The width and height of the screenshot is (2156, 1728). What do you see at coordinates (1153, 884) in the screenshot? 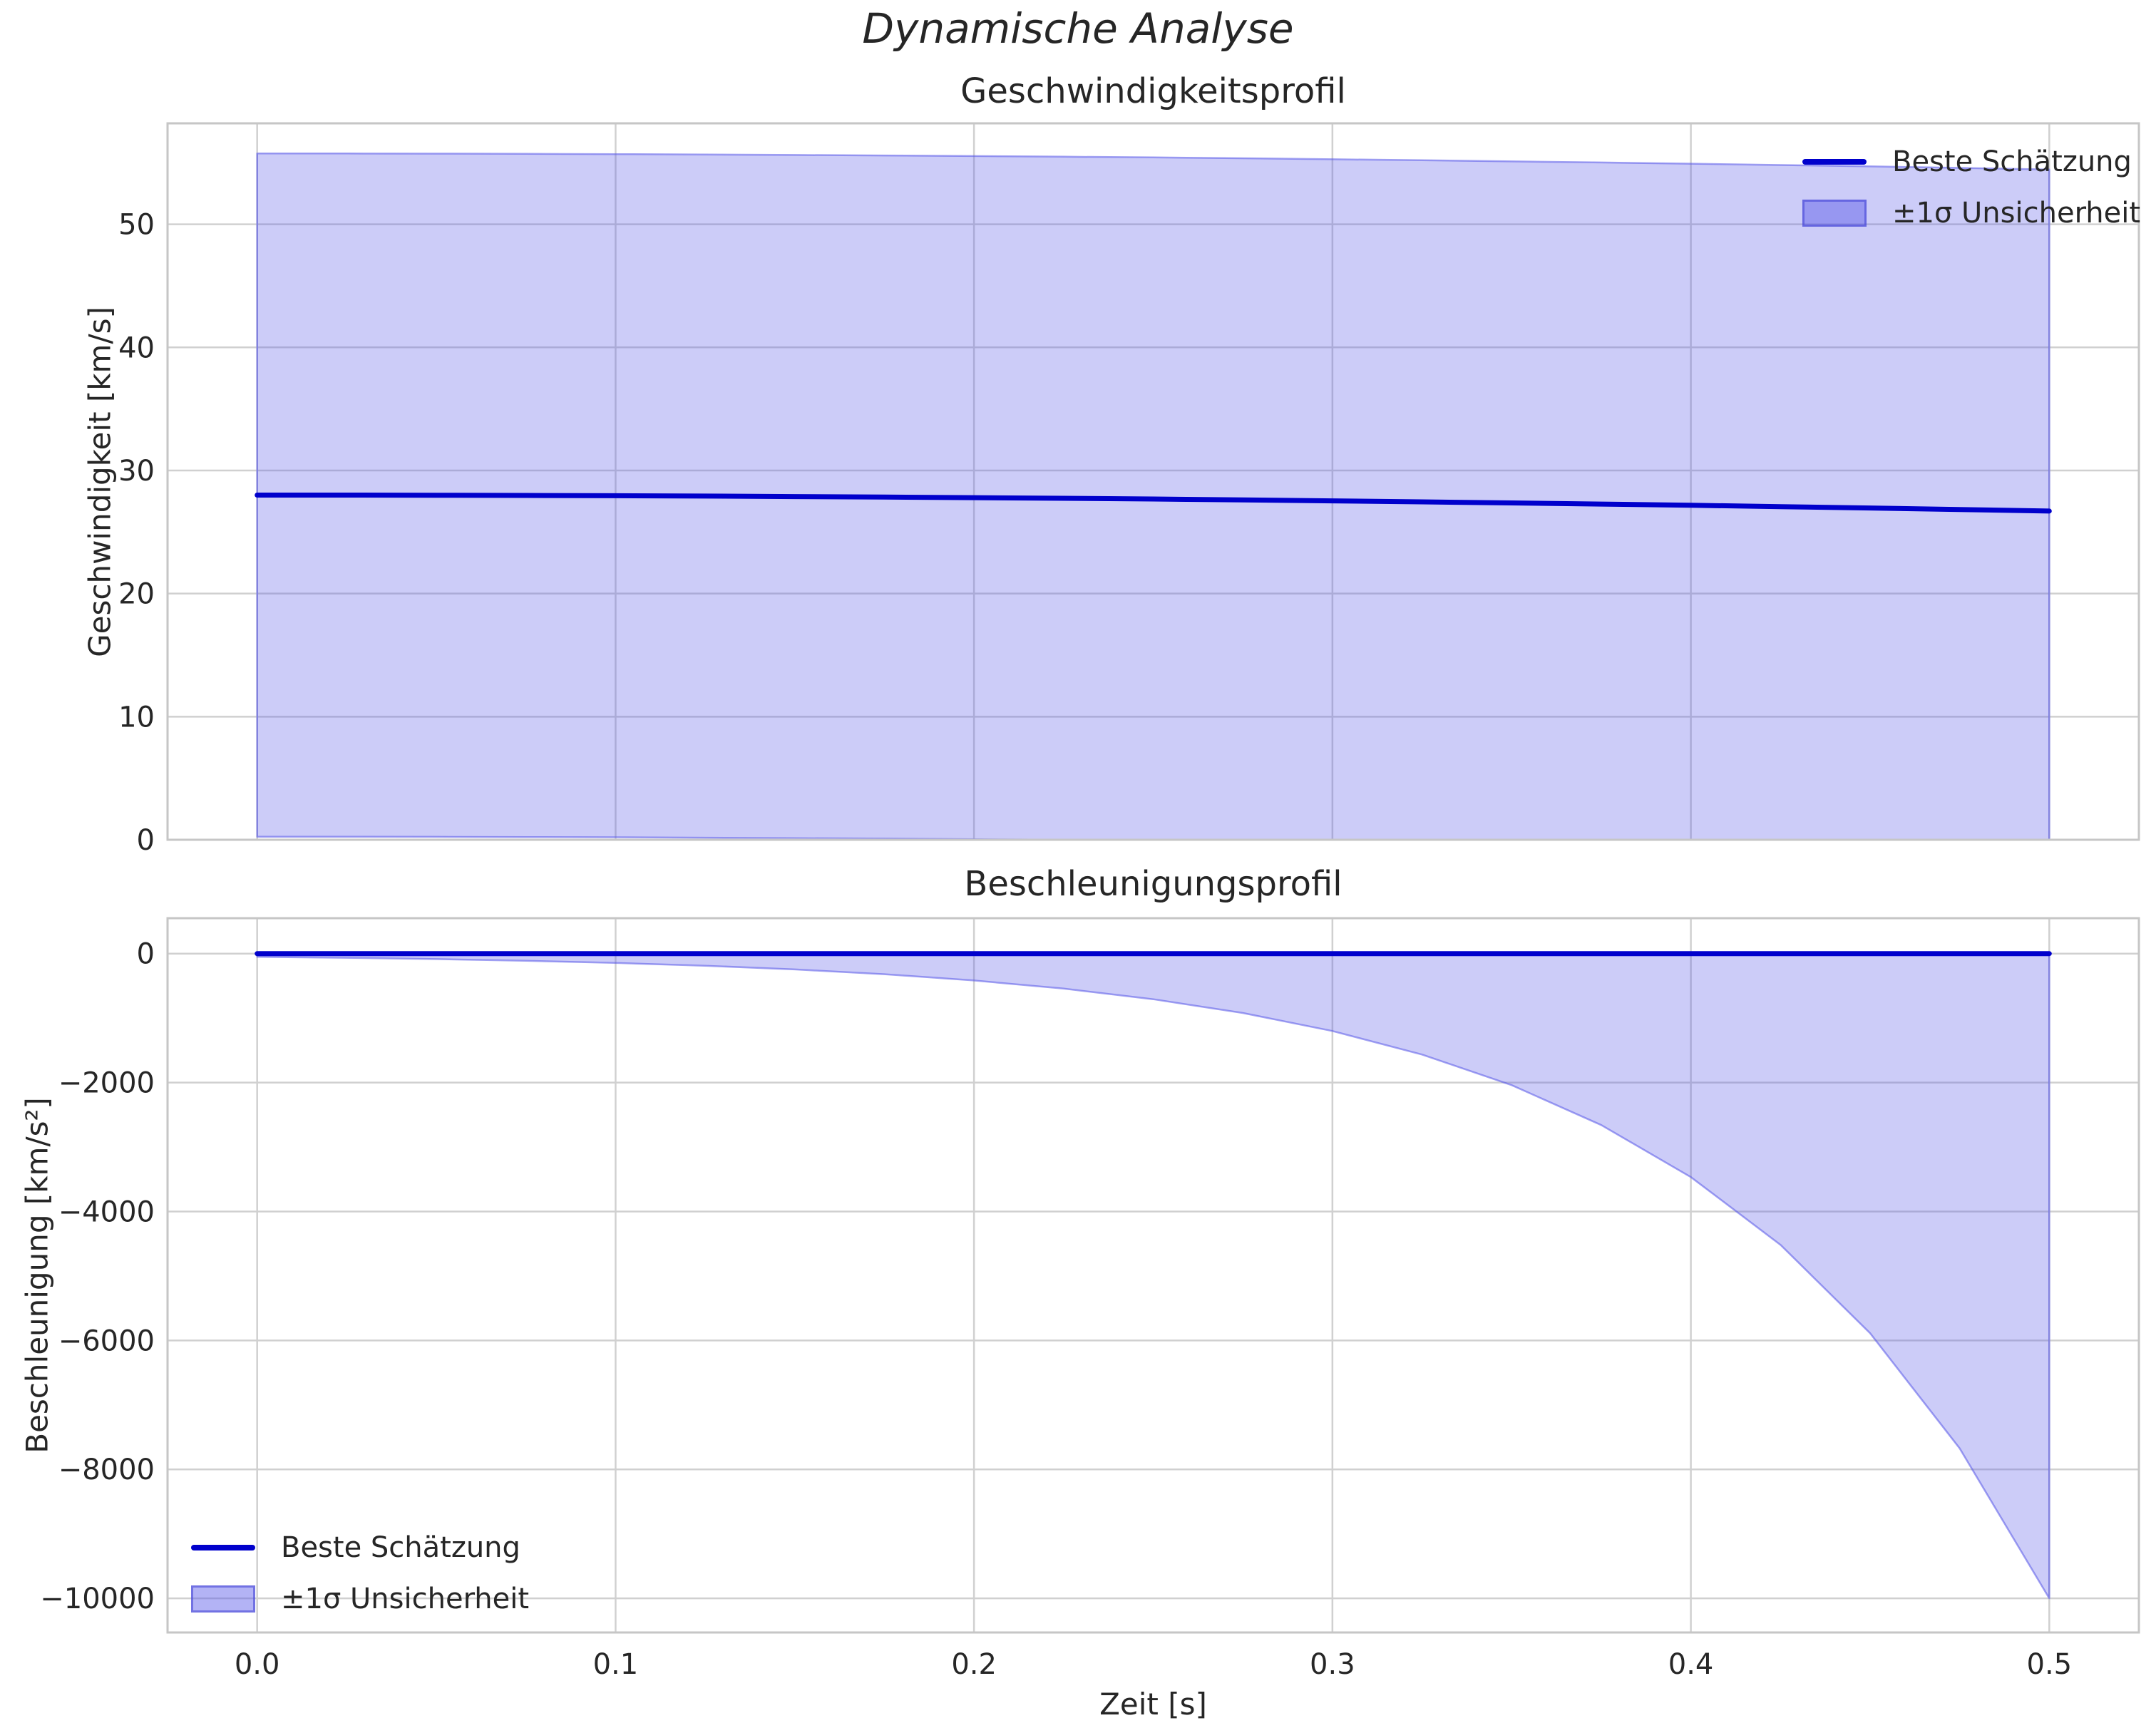
I see `bottom-plot-title: Beschleunigungsprofil` at bounding box center [1153, 884].